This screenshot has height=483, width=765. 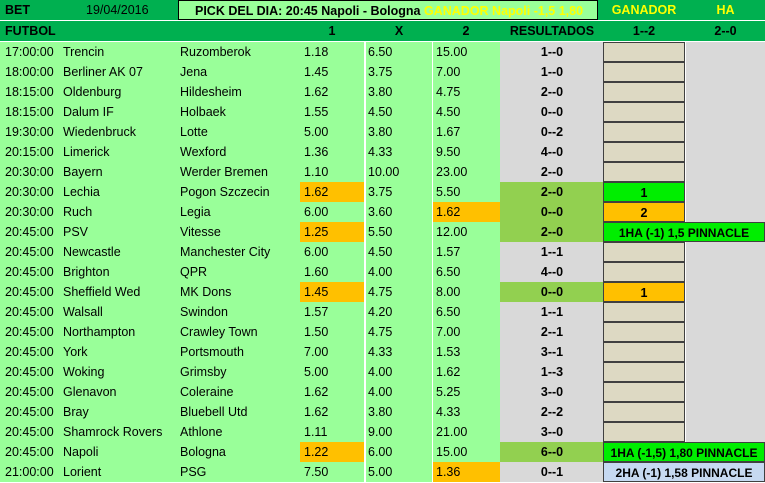 I want to click on table-row: 18:15:00 Dalum IF Holbaek 1.55 4.50 4.50 0--0, so click(x=382, y=112).